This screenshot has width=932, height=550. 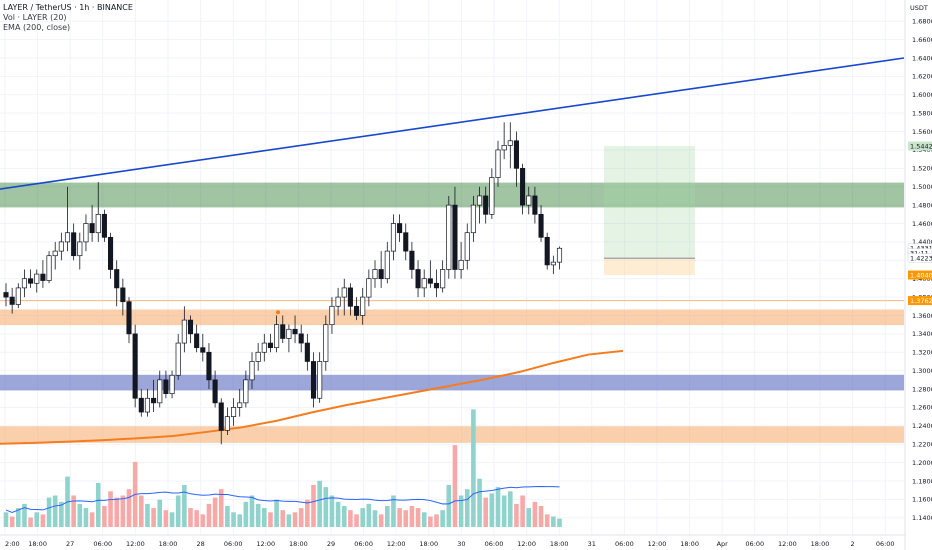 What do you see at coordinates (922, 481) in the screenshot?
I see `price-axis-tick: 1.1800` at bounding box center [922, 481].